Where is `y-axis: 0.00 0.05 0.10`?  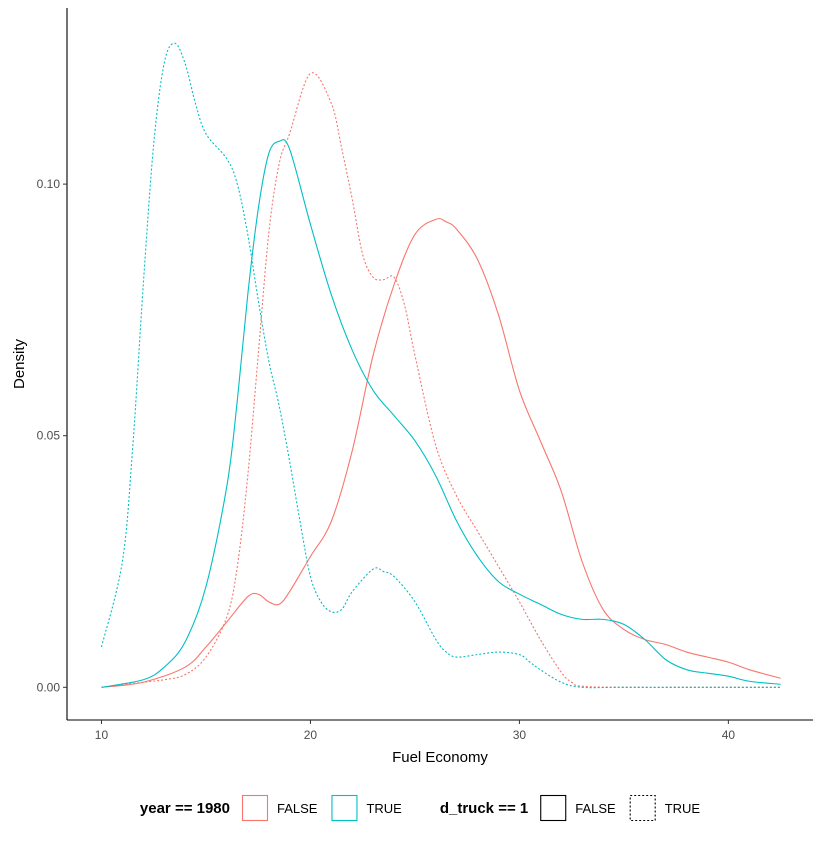
y-axis: 0.00 0.05 0.10 is located at coordinates (52, 364).